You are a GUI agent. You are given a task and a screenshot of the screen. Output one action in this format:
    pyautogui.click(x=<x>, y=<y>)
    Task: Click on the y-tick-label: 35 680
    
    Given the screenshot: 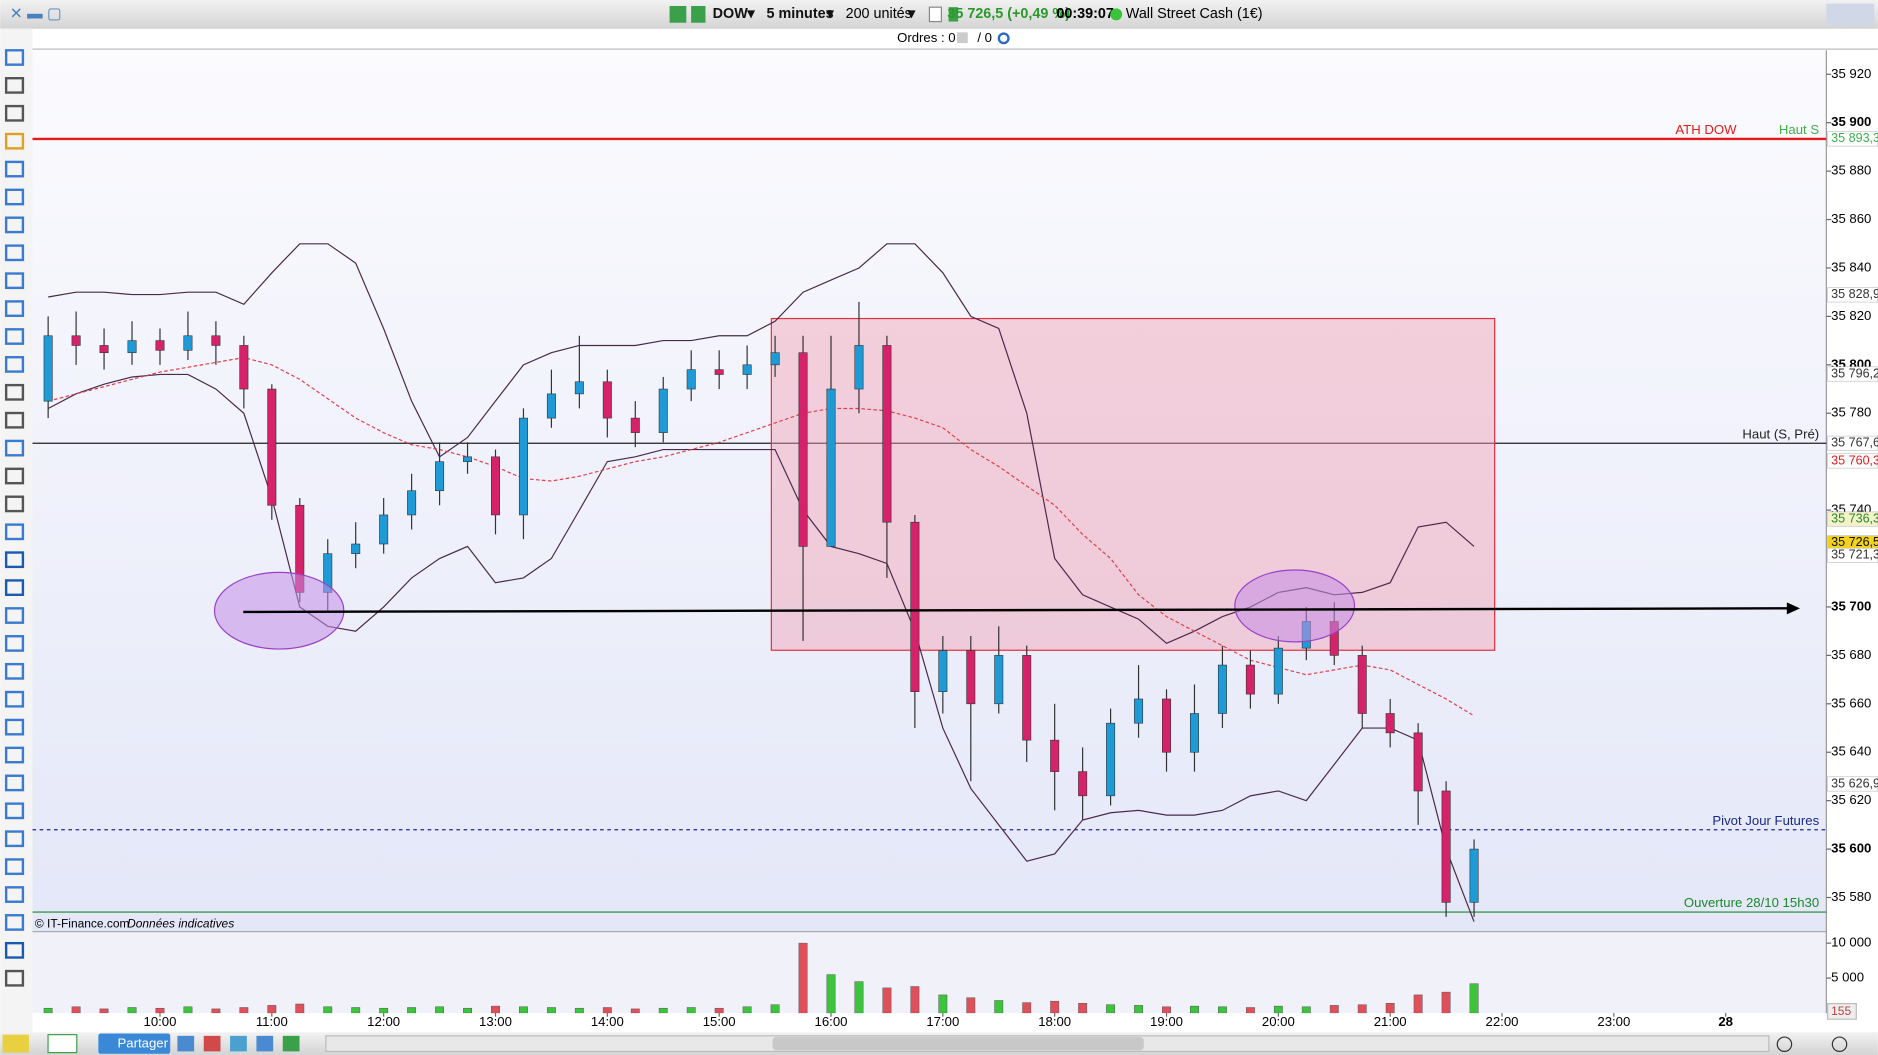 What is the action you would take?
    pyautogui.click(x=1851, y=654)
    